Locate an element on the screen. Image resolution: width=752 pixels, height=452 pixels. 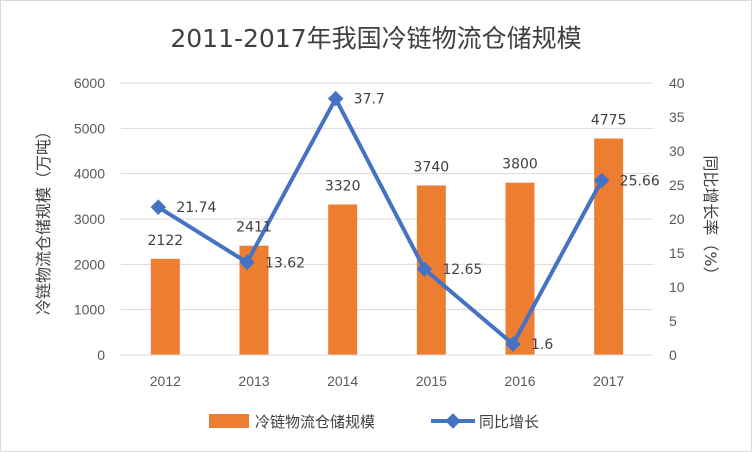
y-tick-label: 4000 is located at coordinates (89, 174).